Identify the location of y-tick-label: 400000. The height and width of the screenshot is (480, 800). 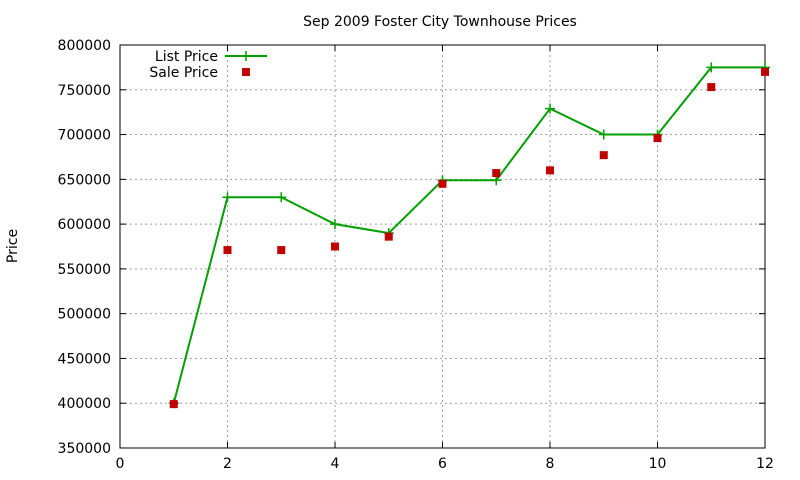
(84, 404).